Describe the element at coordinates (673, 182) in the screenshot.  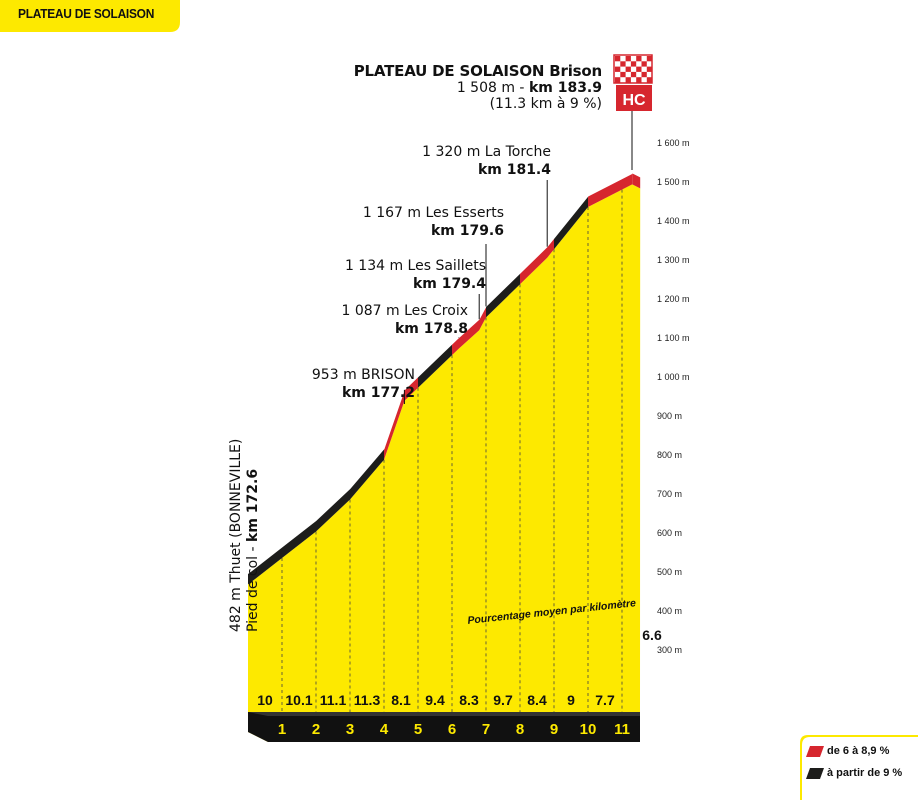
I see `y-axis-label: 1 500 m` at that location.